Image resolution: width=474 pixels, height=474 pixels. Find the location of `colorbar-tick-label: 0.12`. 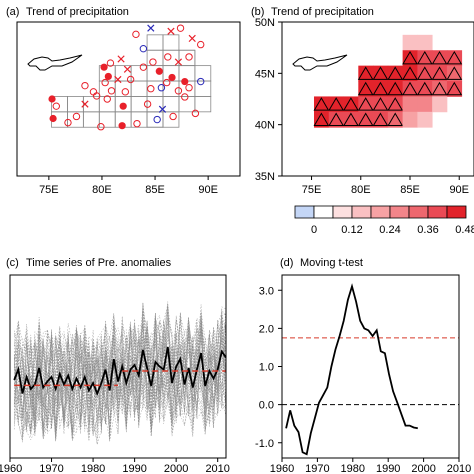

colorbar-tick-label: 0.12 is located at coordinates (351, 230).